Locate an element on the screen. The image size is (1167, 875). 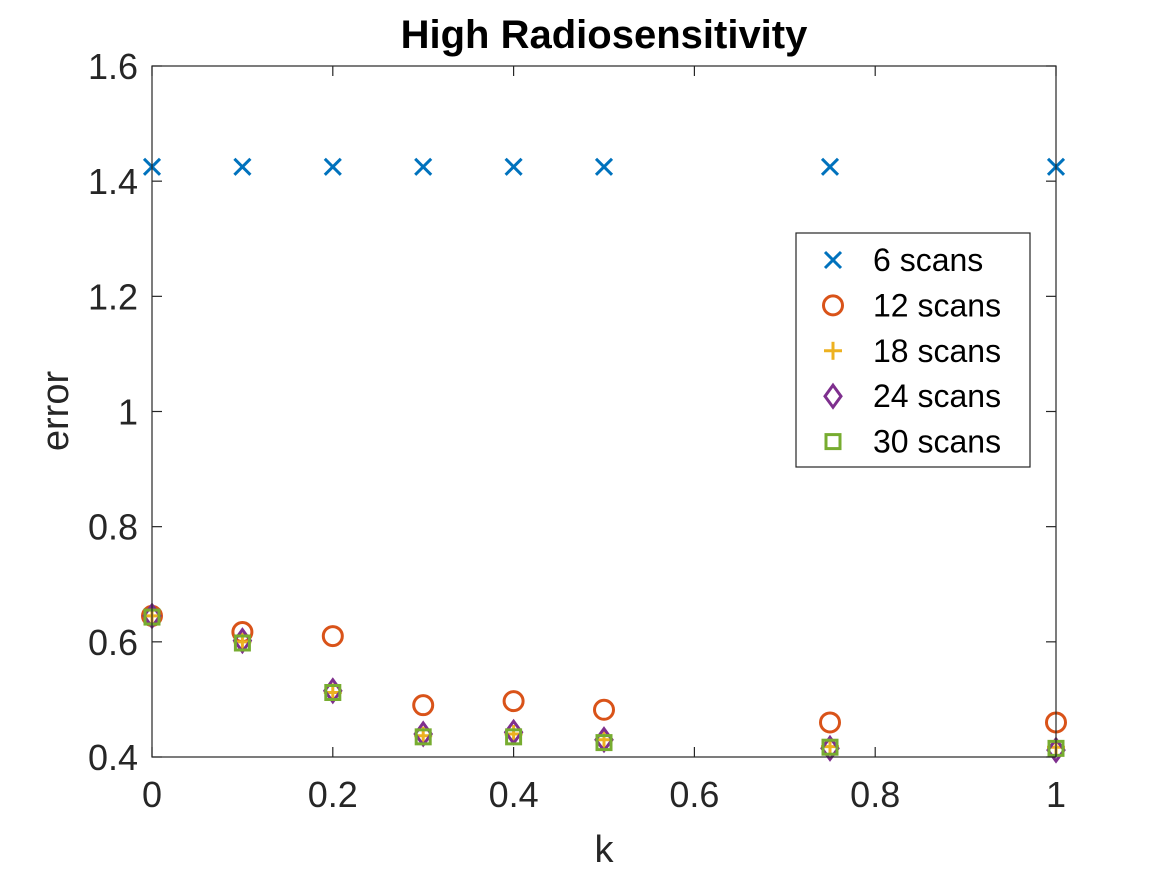
legend-marker-12-scans is located at coordinates (833, 305).